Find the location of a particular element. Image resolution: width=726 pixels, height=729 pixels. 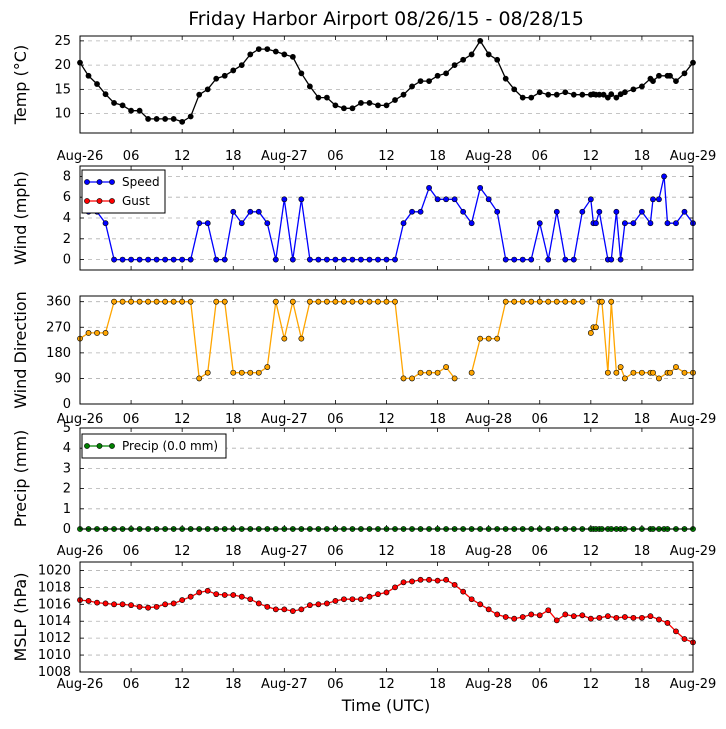

y-tick-label: 25 is located at coordinates (62, 41).